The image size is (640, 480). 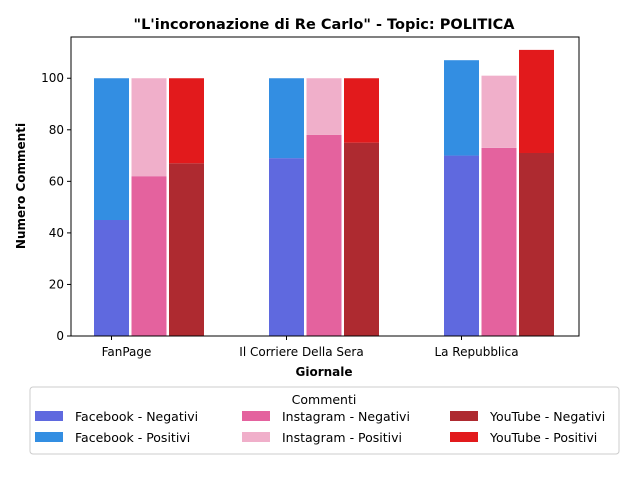 What do you see at coordinates (547, 416) in the screenshot?
I see `legend-entry-label: YouTube - Negativi` at bounding box center [547, 416].